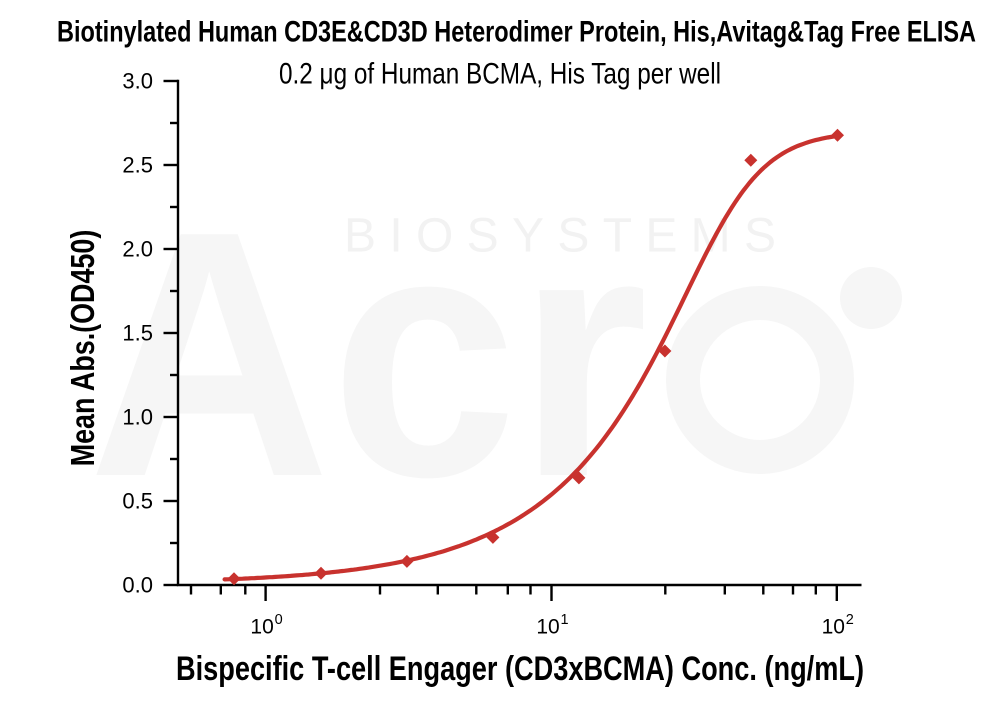  Describe the element at coordinates (137, 165) in the screenshot. I see `svg-text: 2.5` at that location.